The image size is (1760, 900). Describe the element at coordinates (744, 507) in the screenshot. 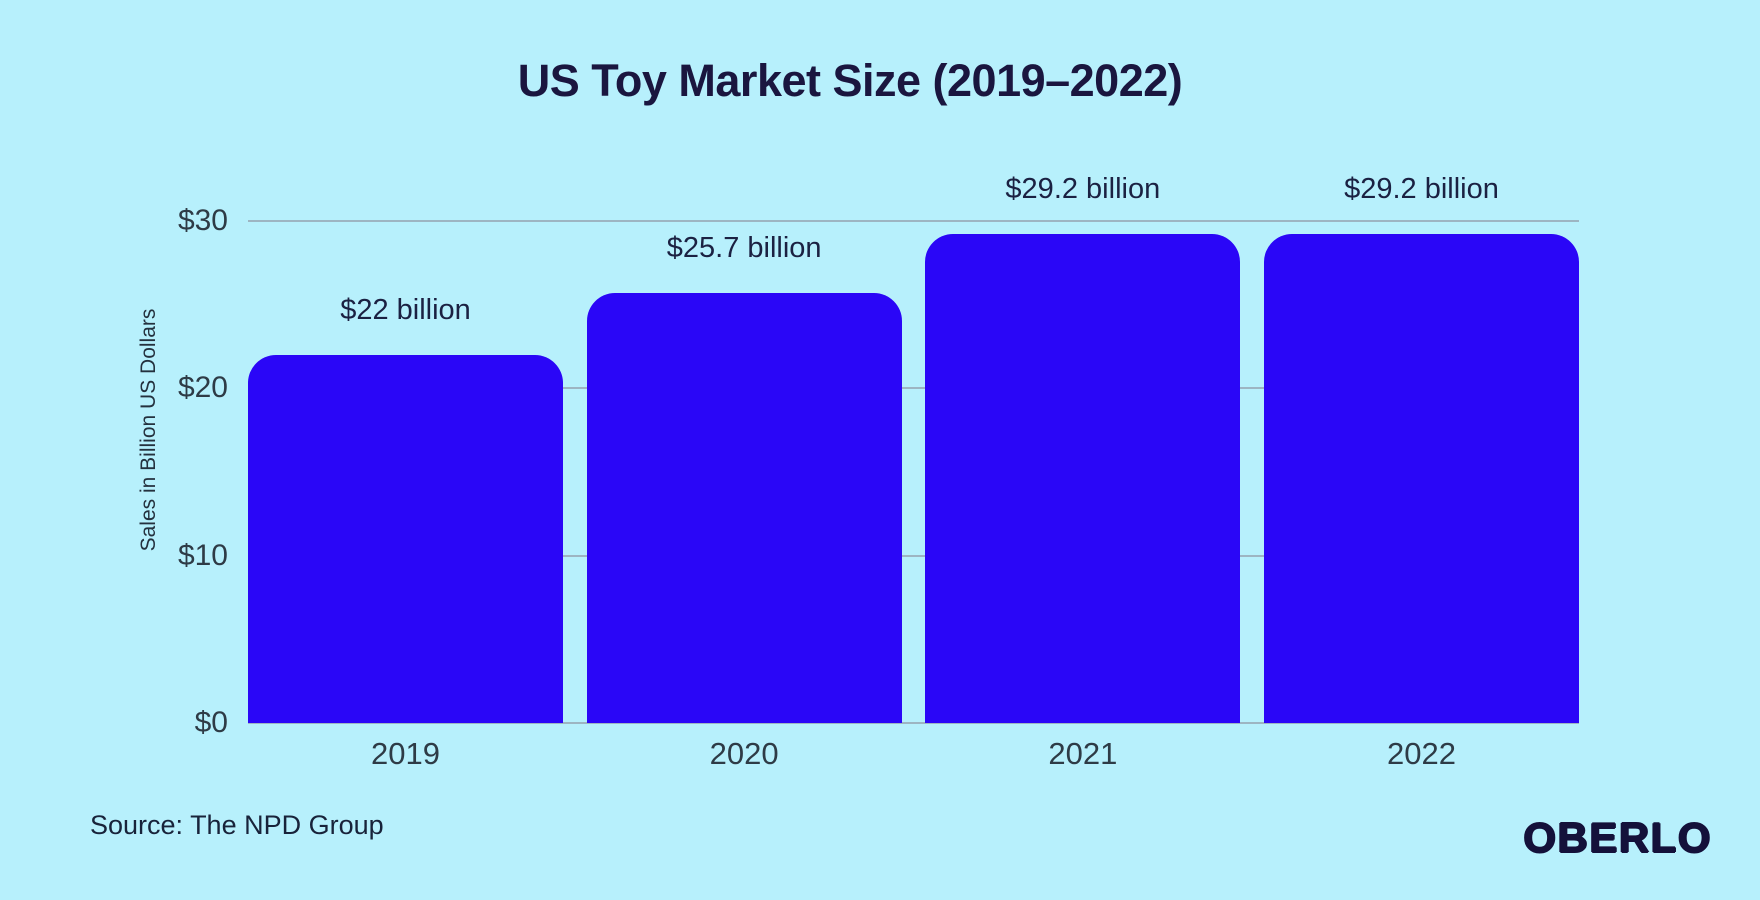

I see `bar-2020` at that location.